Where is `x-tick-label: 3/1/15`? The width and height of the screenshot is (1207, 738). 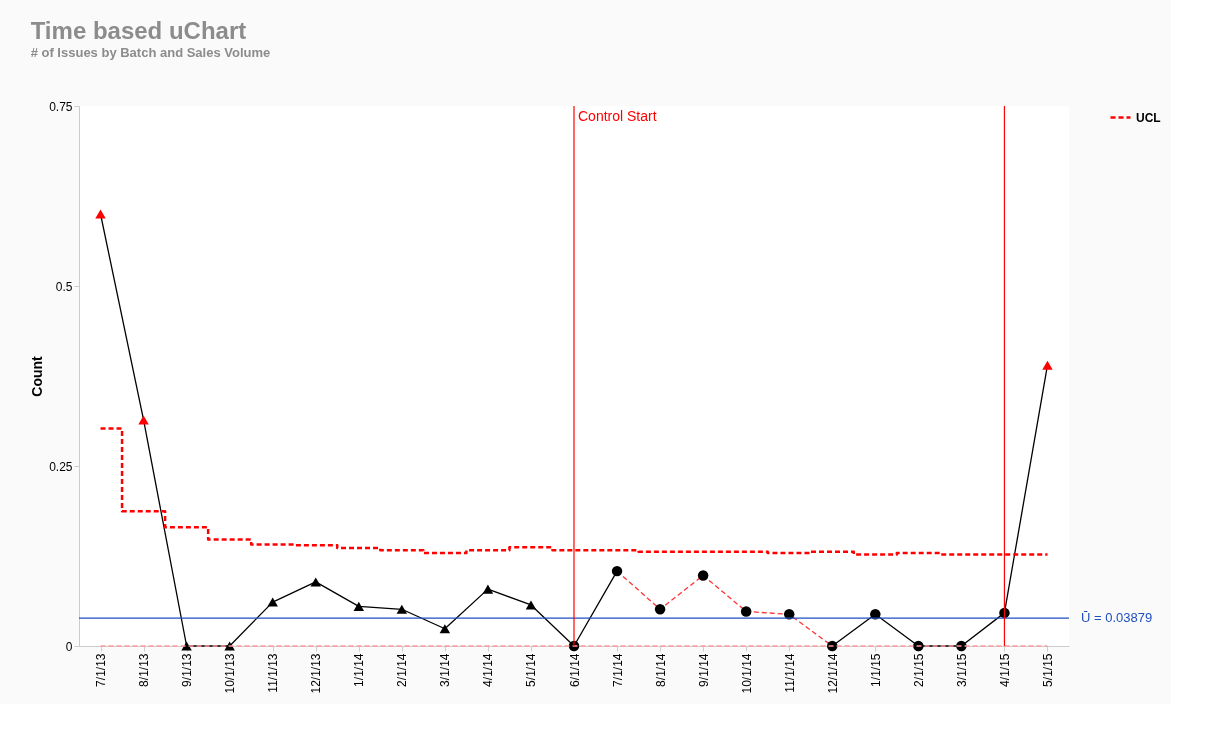
x-tick-label: 3/1/15 is located at coordinates (961, 670).